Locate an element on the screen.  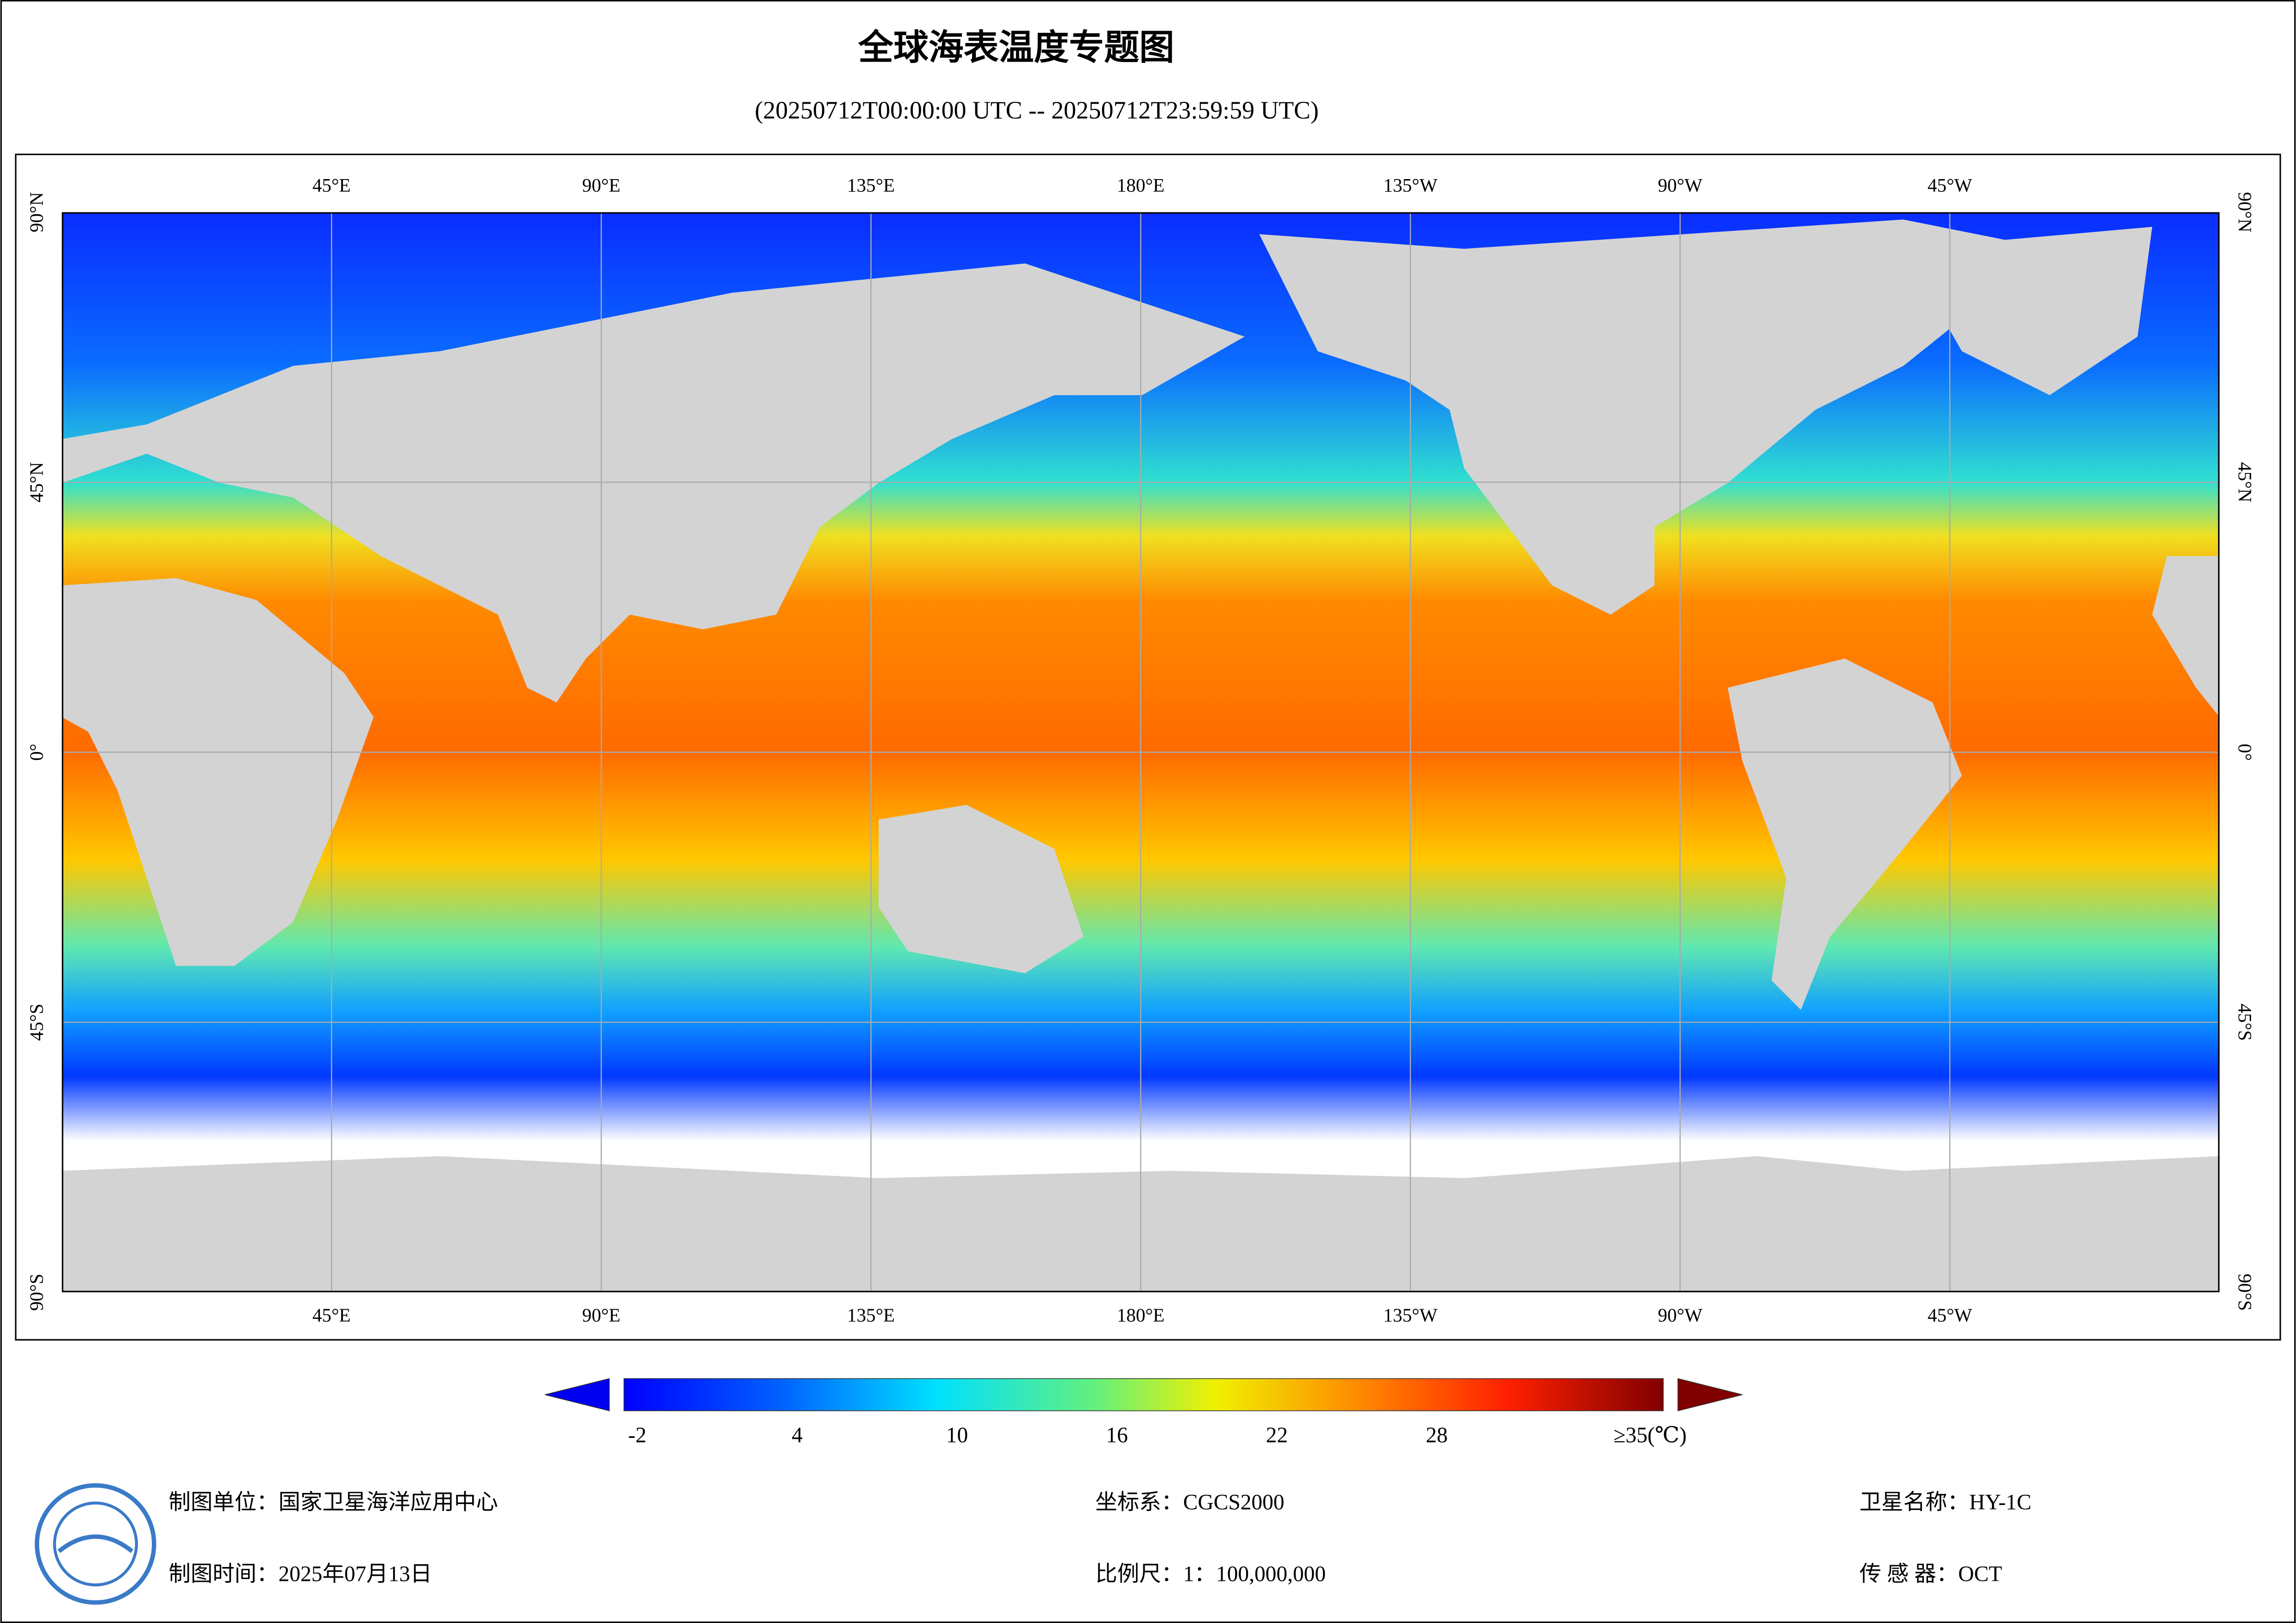
title: 全球海表温度专题图 is located at coordinates (1016, 47).